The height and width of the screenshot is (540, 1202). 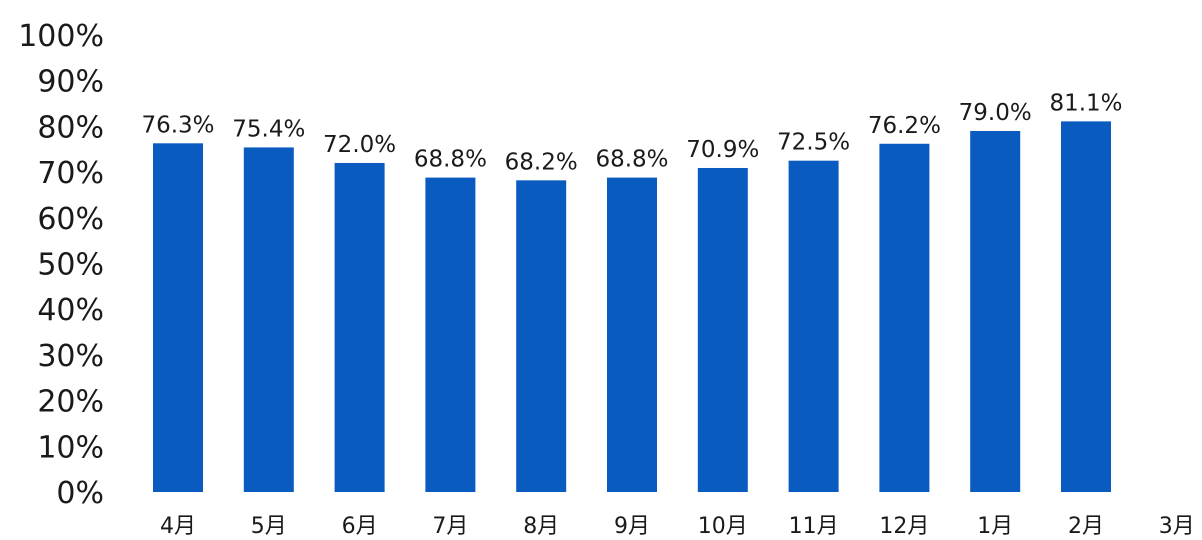 What do you see at coordinates (70, 173) in the screenshot?
I see `y-tick-label: 70%` at bounding box center [70, 173].